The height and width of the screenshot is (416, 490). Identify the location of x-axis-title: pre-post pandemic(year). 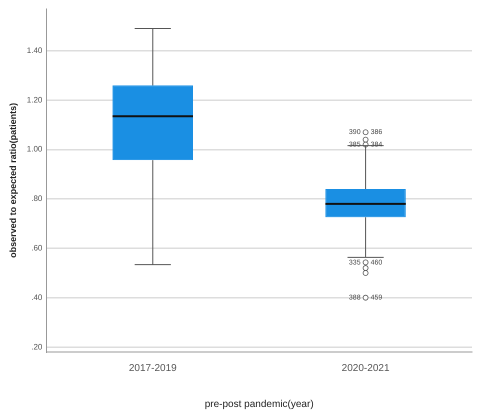
(259, 404).